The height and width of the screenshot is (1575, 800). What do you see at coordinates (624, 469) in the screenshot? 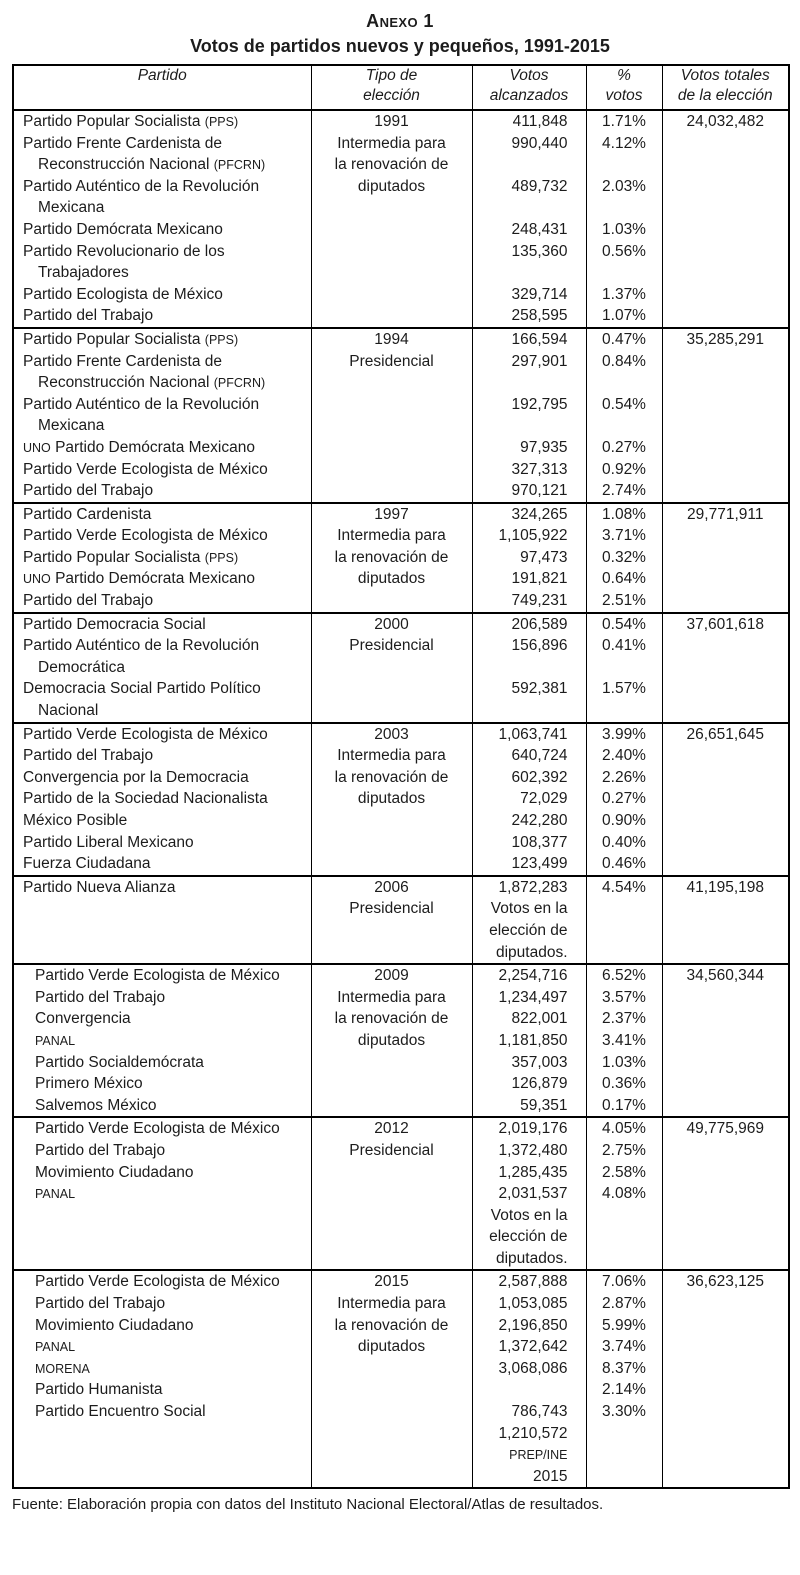
I see `pct-value: 0.92%` at bounding box center [624, 469].